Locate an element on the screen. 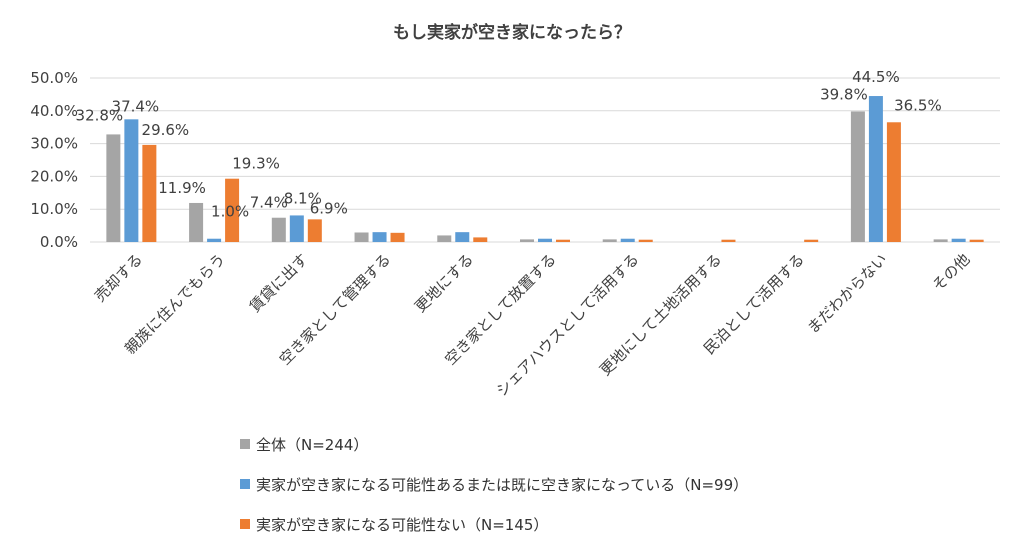 The height and width of the screenshot is (554, 1024). data-label: 37.4% is located at coordinates (136, 106).